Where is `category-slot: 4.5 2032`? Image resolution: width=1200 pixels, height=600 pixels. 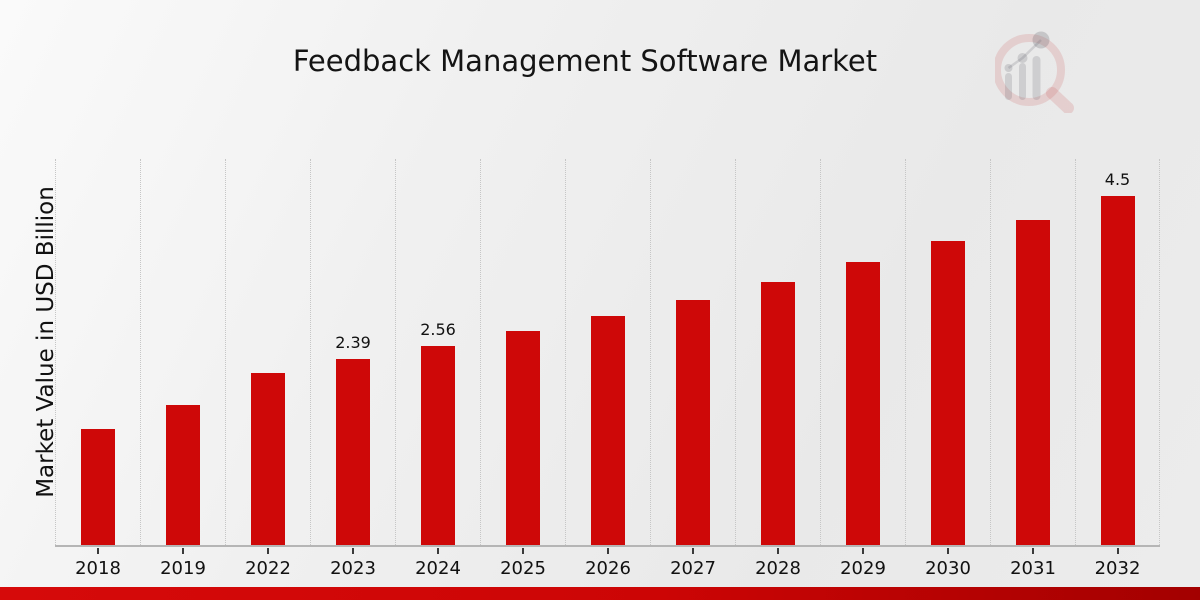
category-slot: 4.5 2032 is located at coordinates (1117, 369).